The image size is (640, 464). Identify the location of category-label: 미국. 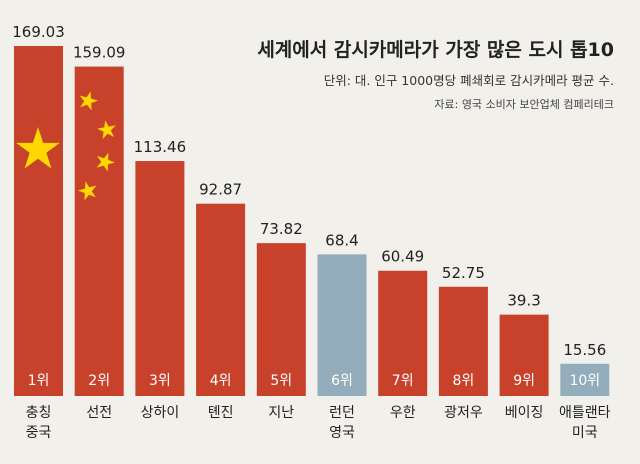
(585, 433).